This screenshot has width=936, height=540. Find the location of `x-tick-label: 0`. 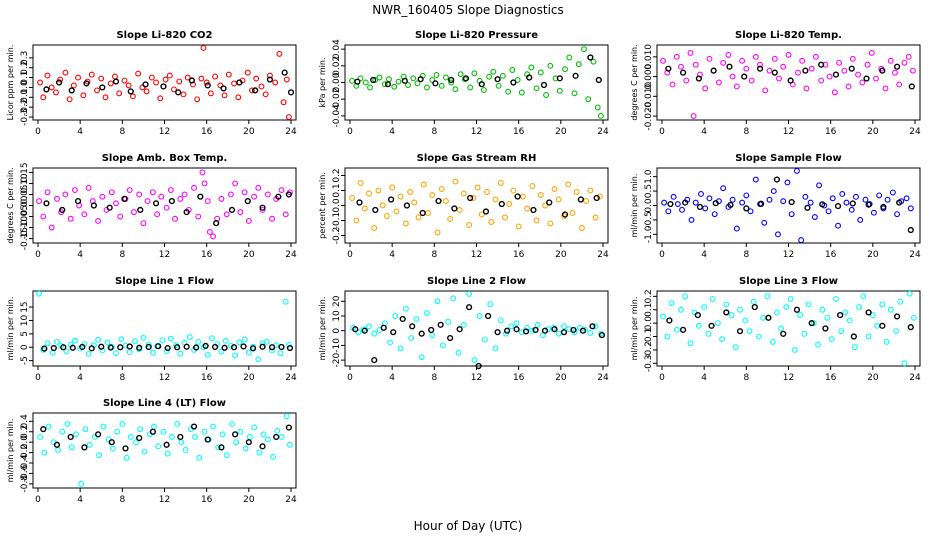

x-tick-label: 0 is located at coordinates (662, 255).